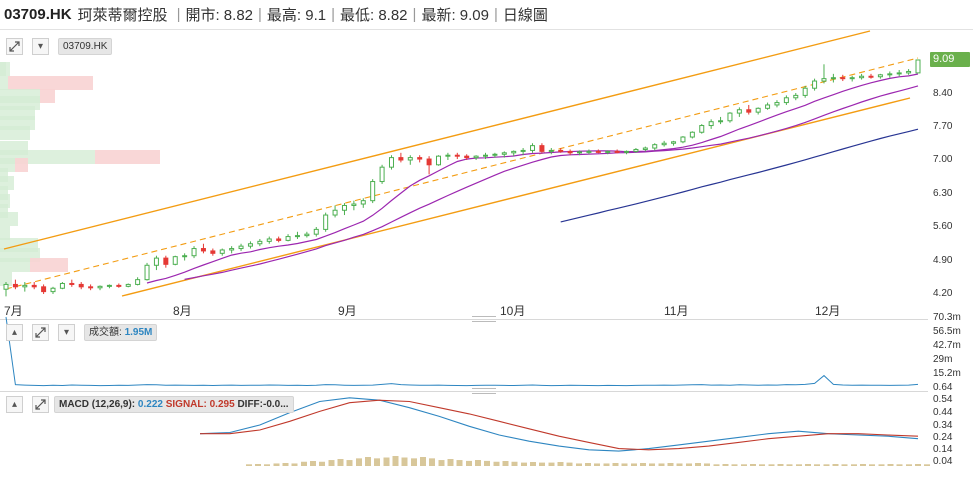 The image size is (973, 480). Describe the element at coordinates (182, 311) in the screenshot. I see `x-tick-label: 8月` at that location.